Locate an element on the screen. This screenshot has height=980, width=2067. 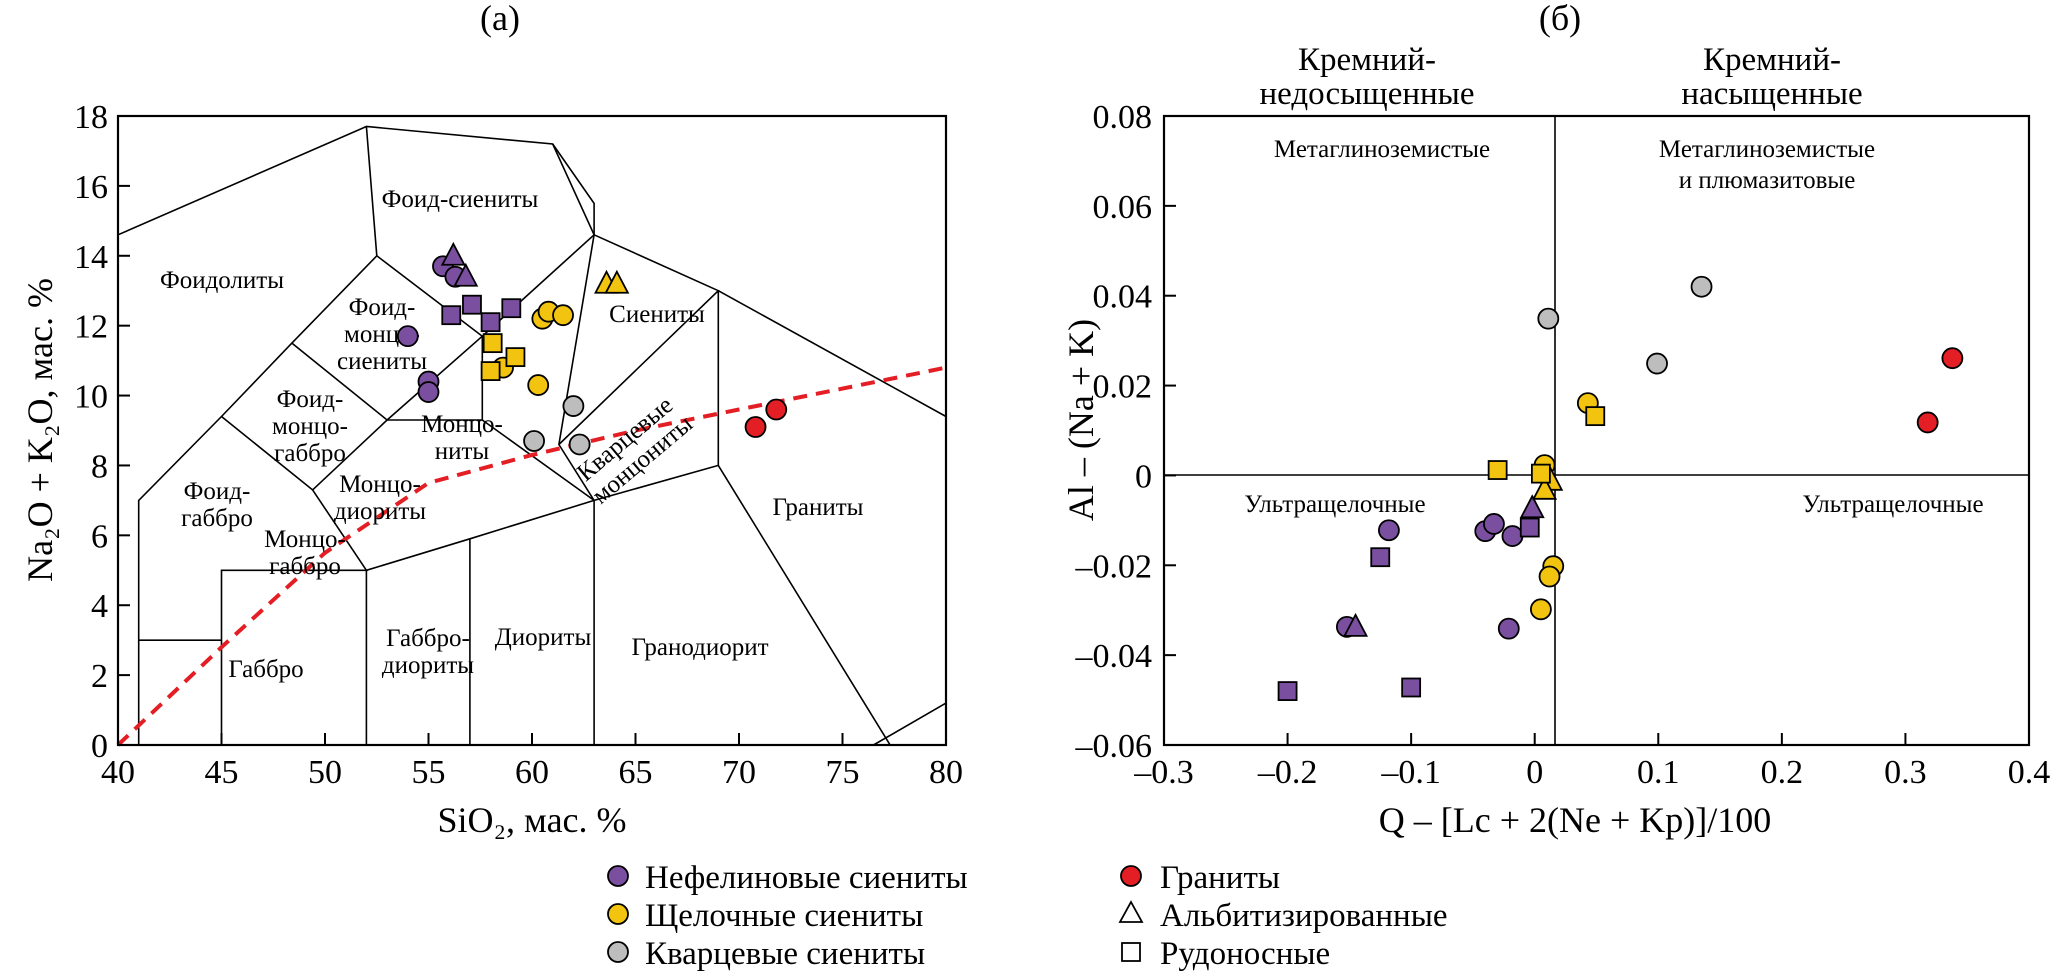
y-tick-label: 2 is located at coordinates (99, 676).